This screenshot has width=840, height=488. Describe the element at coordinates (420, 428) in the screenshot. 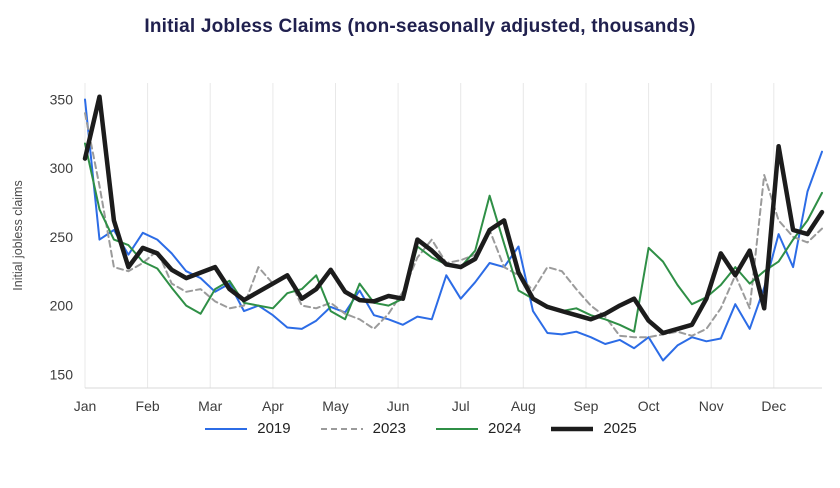

I see `chart-legend: 2019 2023 2024 2025` at that location.